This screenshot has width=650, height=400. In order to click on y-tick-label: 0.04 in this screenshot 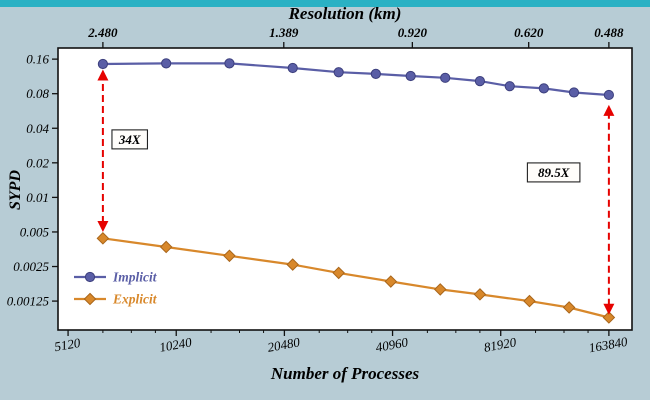, I will do `click(37, 128)`.